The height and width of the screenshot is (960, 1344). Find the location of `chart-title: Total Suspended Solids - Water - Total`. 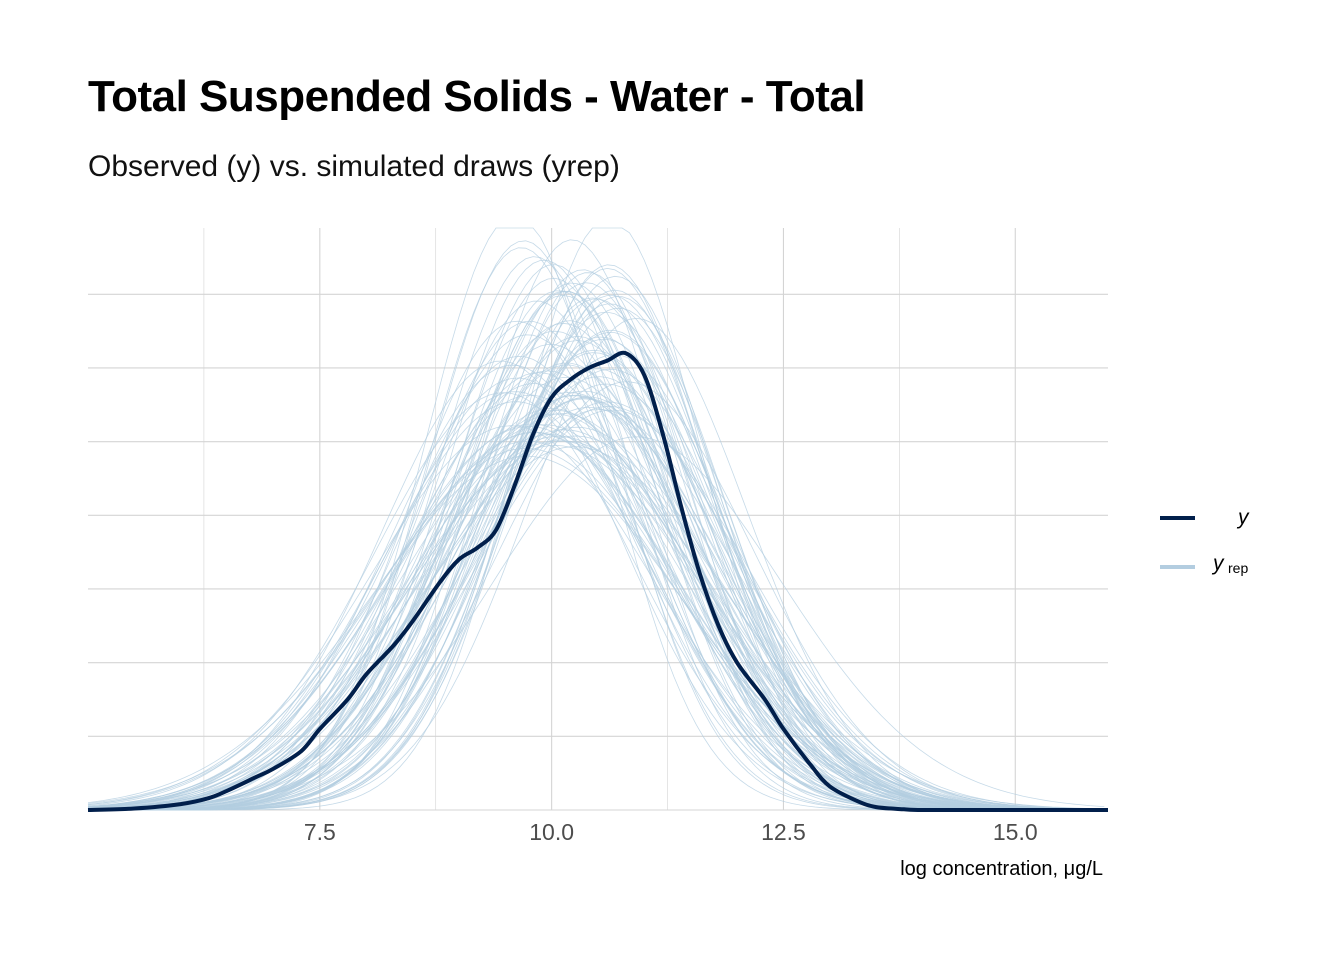

chart-title: Total Suspended Solids - Water - Total is located at coordinates (477, 96).